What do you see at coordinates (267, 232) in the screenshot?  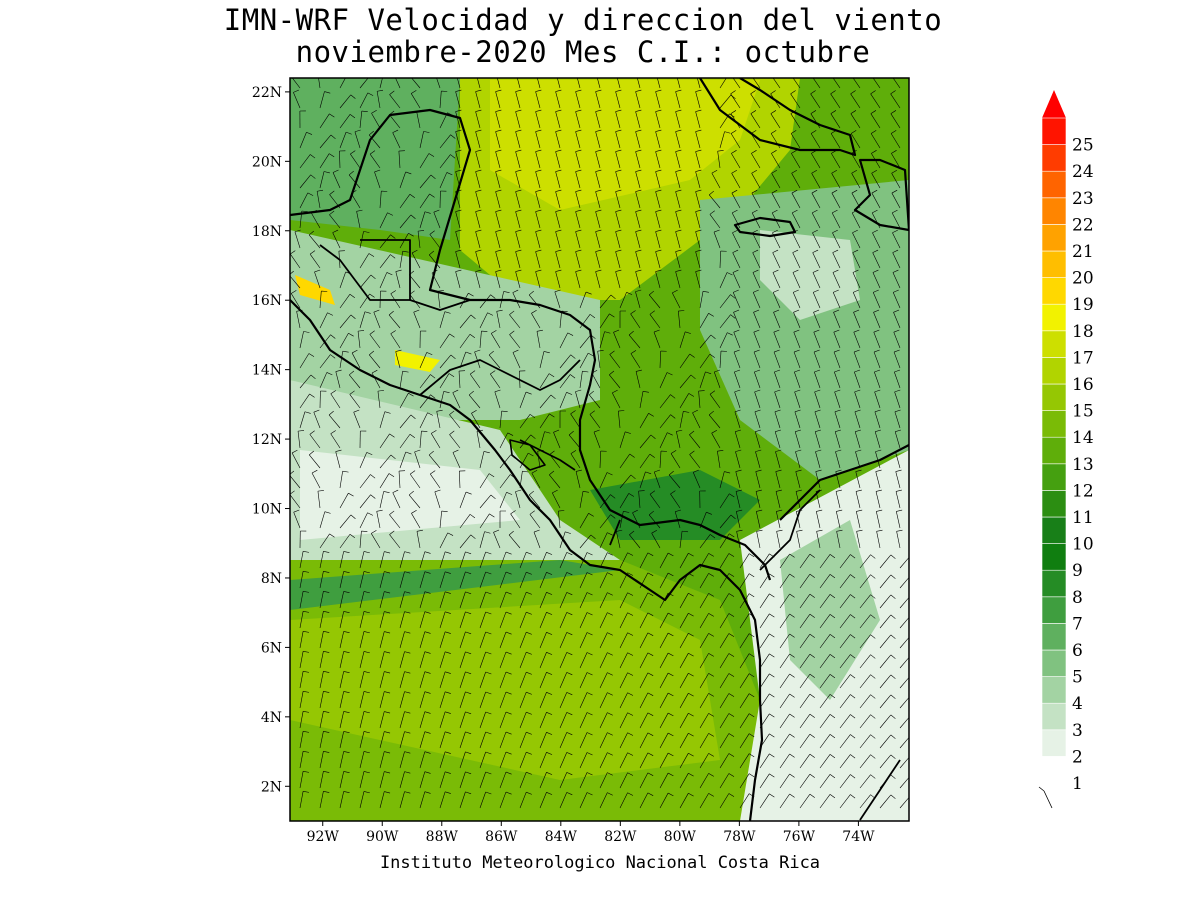 I see `lat-tick-label: 18N` at bounding box center [267, 232].